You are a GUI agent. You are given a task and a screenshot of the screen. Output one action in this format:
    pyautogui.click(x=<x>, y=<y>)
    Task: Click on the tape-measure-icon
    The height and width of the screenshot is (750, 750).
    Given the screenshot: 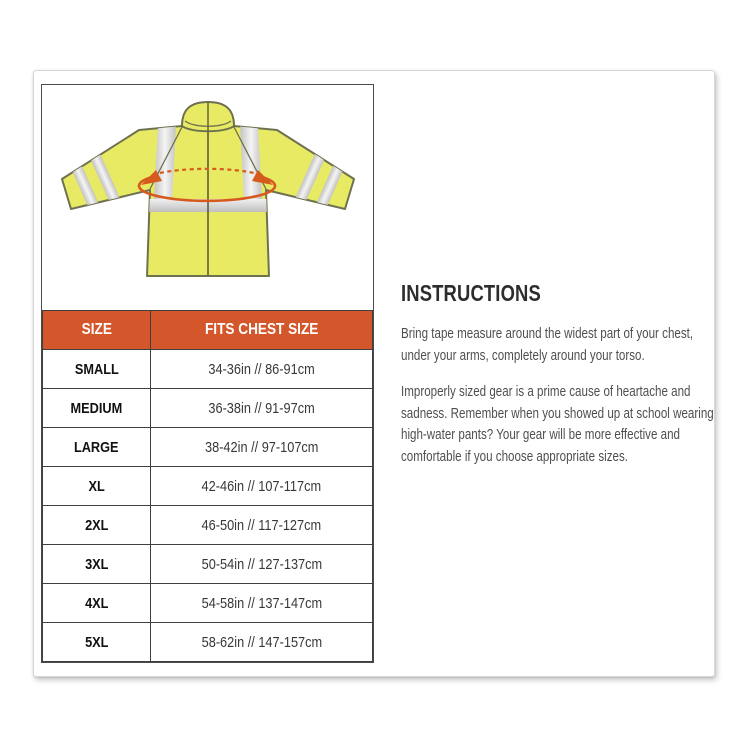 What is the action you would take?
    pyautogui.click(x=207, y=185)
    